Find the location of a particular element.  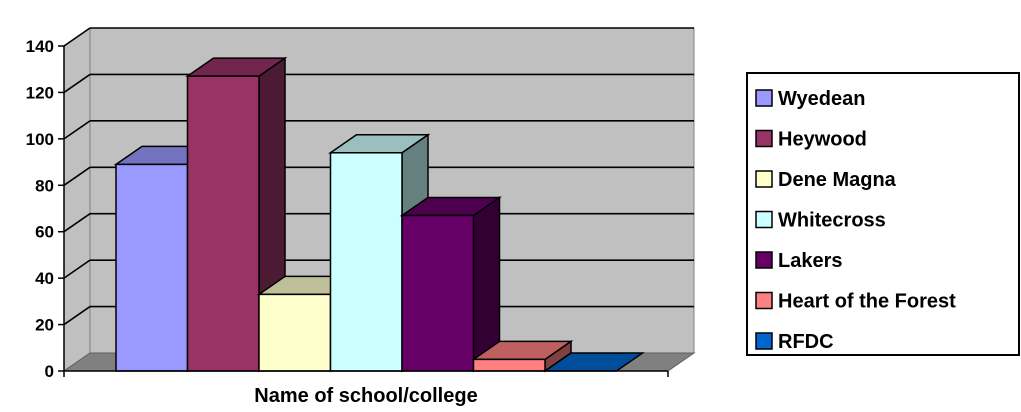

legend-label: Wyedean is located at coordinates (821, 99).